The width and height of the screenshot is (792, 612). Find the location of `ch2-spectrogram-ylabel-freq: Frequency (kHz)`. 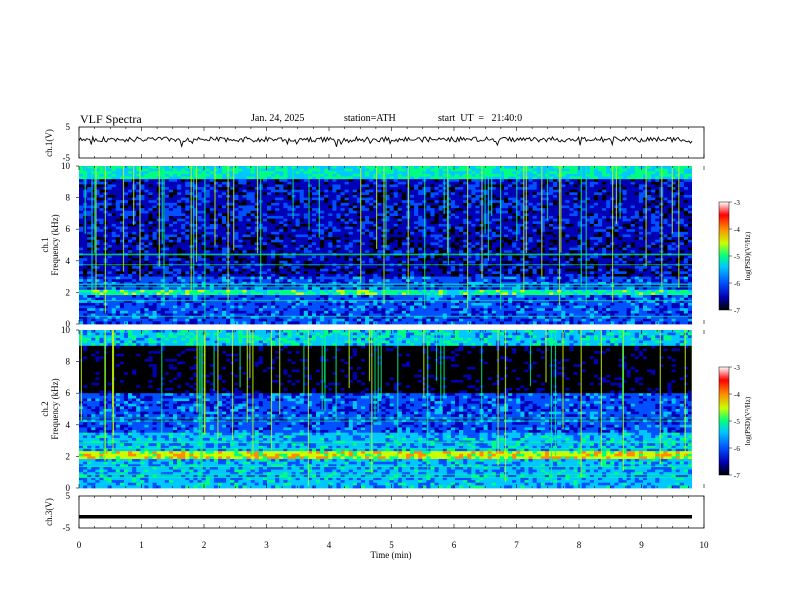

ch2-spectrogram-ylabel-freq: Frequency (kHz) is located at coordinates (55, 408).